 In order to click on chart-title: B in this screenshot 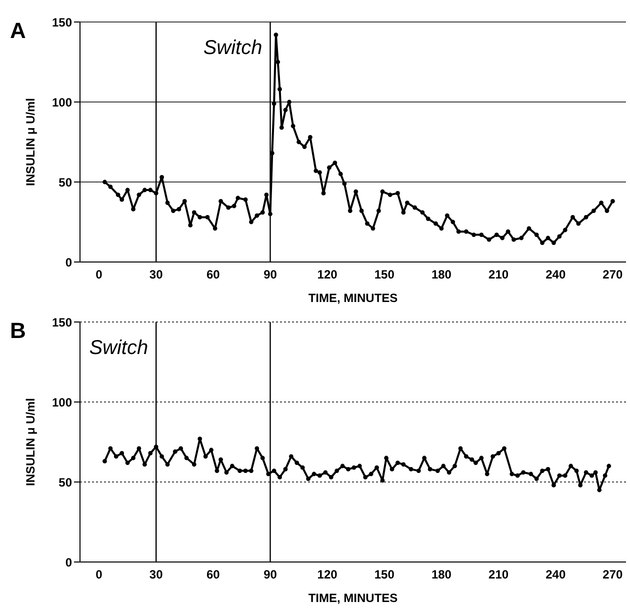, I will do `click(18, 331)`.